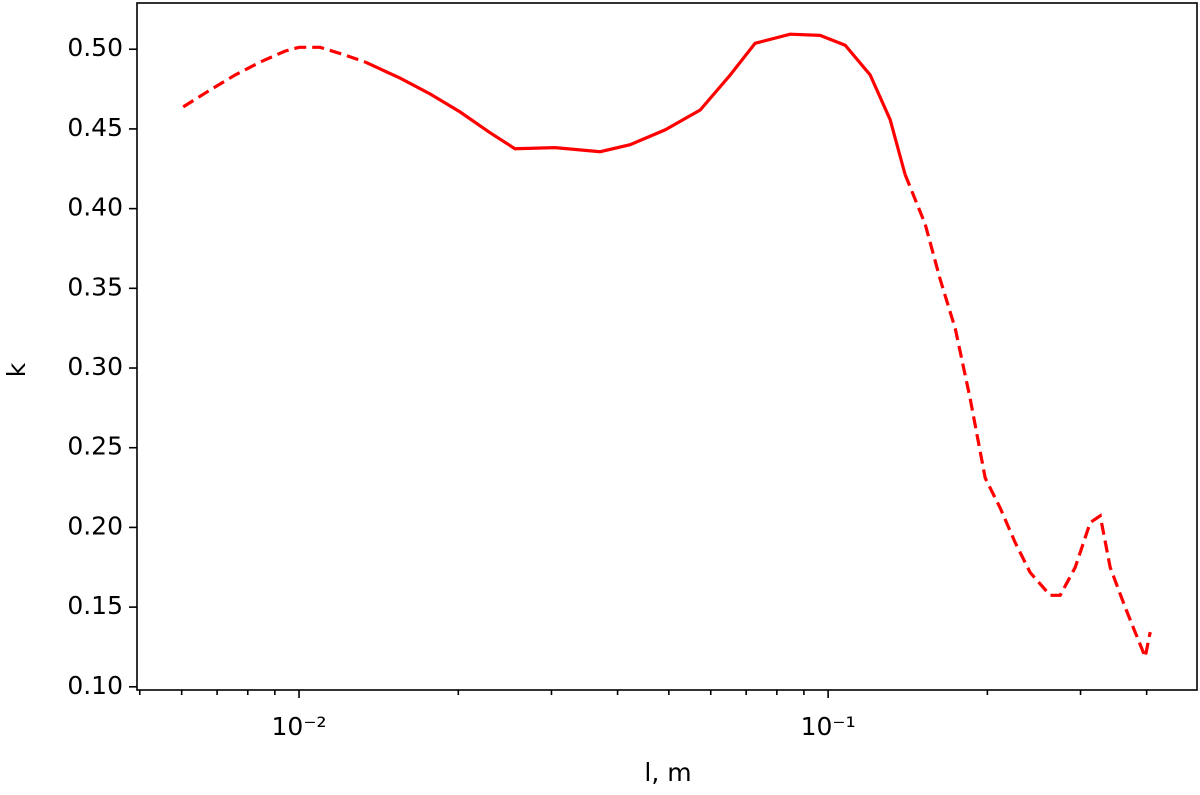 The width and height of the screenshot is (1200, 795). What do you see at coordinates (95, 127) in the screenshot?
I see `y-tick-label: 0.45` at bounding box center [95, 127].